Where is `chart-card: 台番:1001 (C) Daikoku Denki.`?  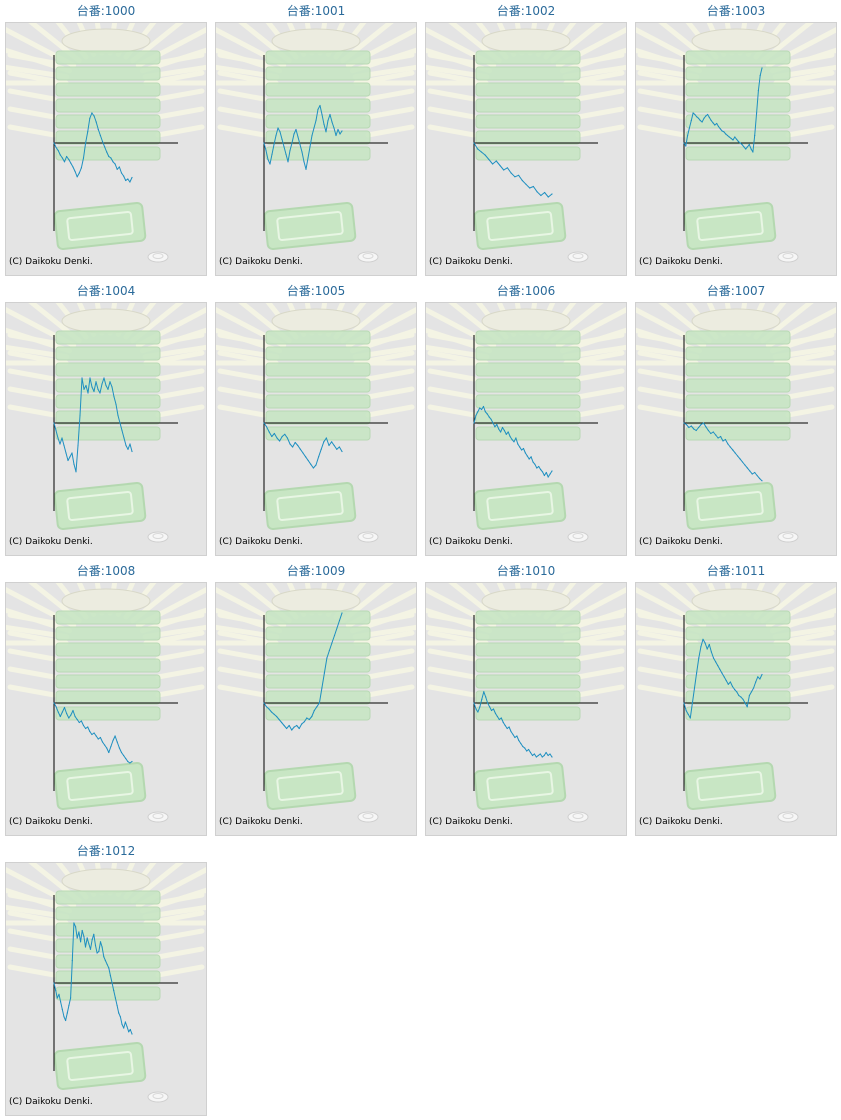
chart-card: 台番:1001 (C) Daikoku Denki. is located at coordinates (316, 139).